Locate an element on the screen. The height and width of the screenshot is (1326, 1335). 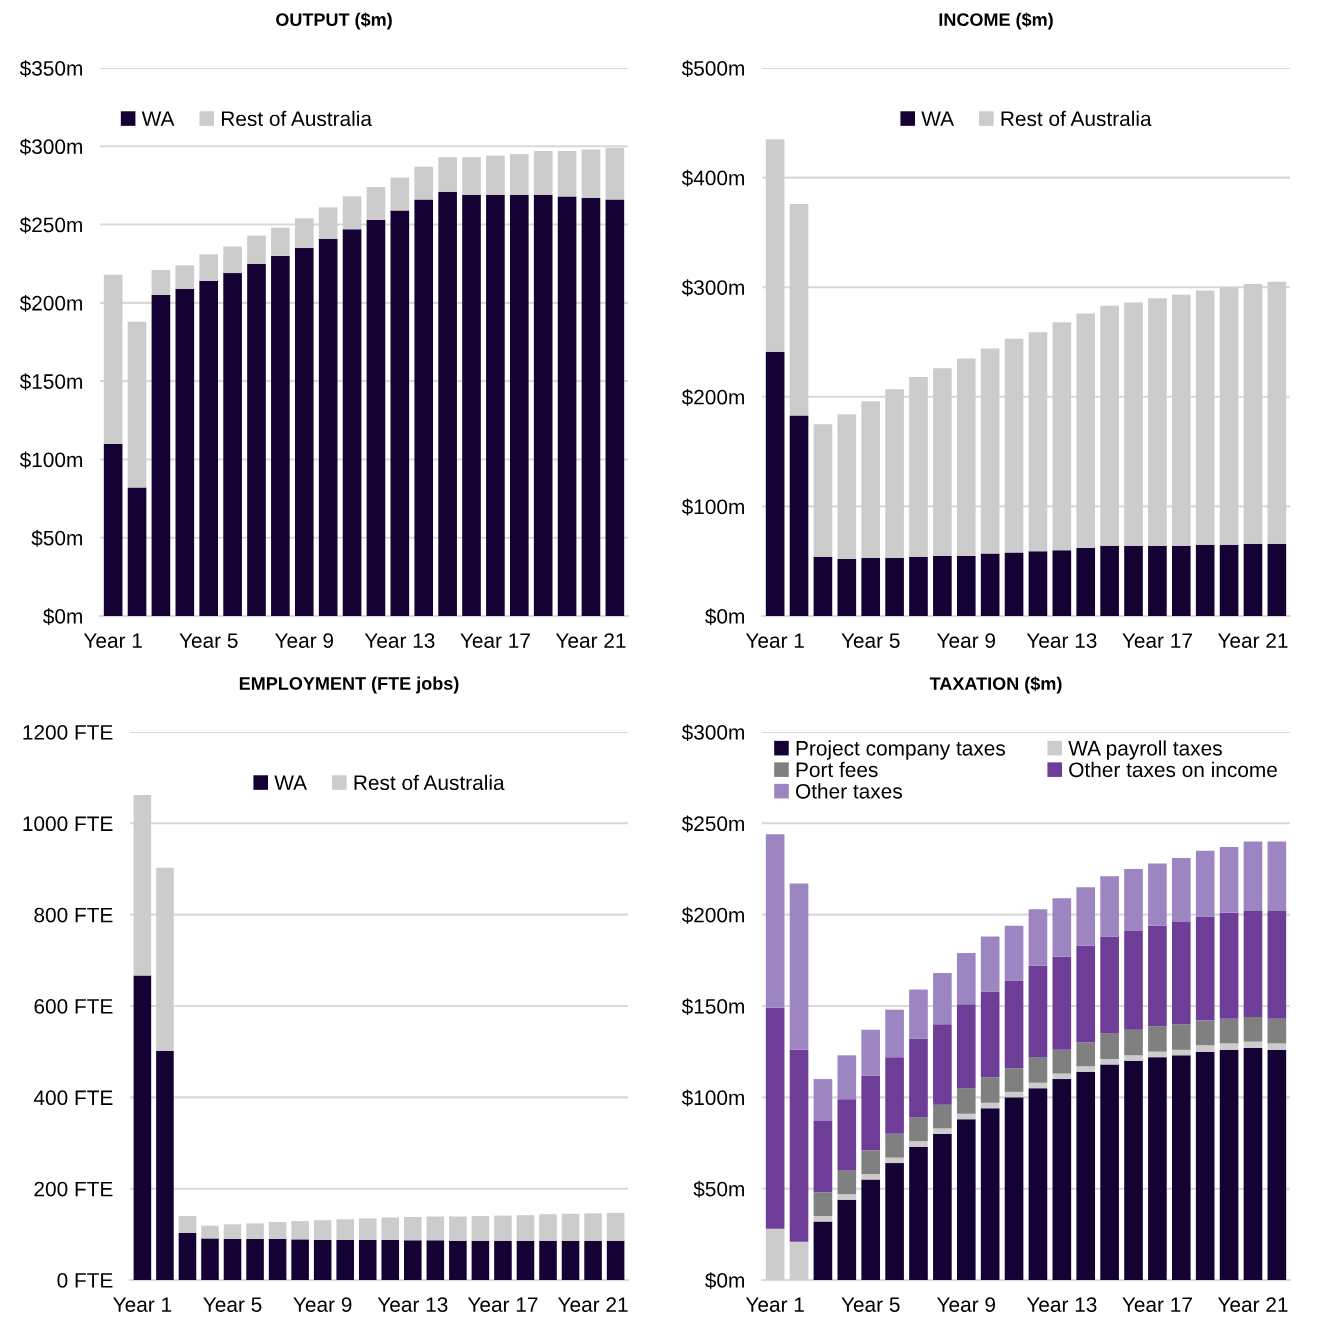
y-tick-label: 200 FTE is located at coordinates (73, 1189).